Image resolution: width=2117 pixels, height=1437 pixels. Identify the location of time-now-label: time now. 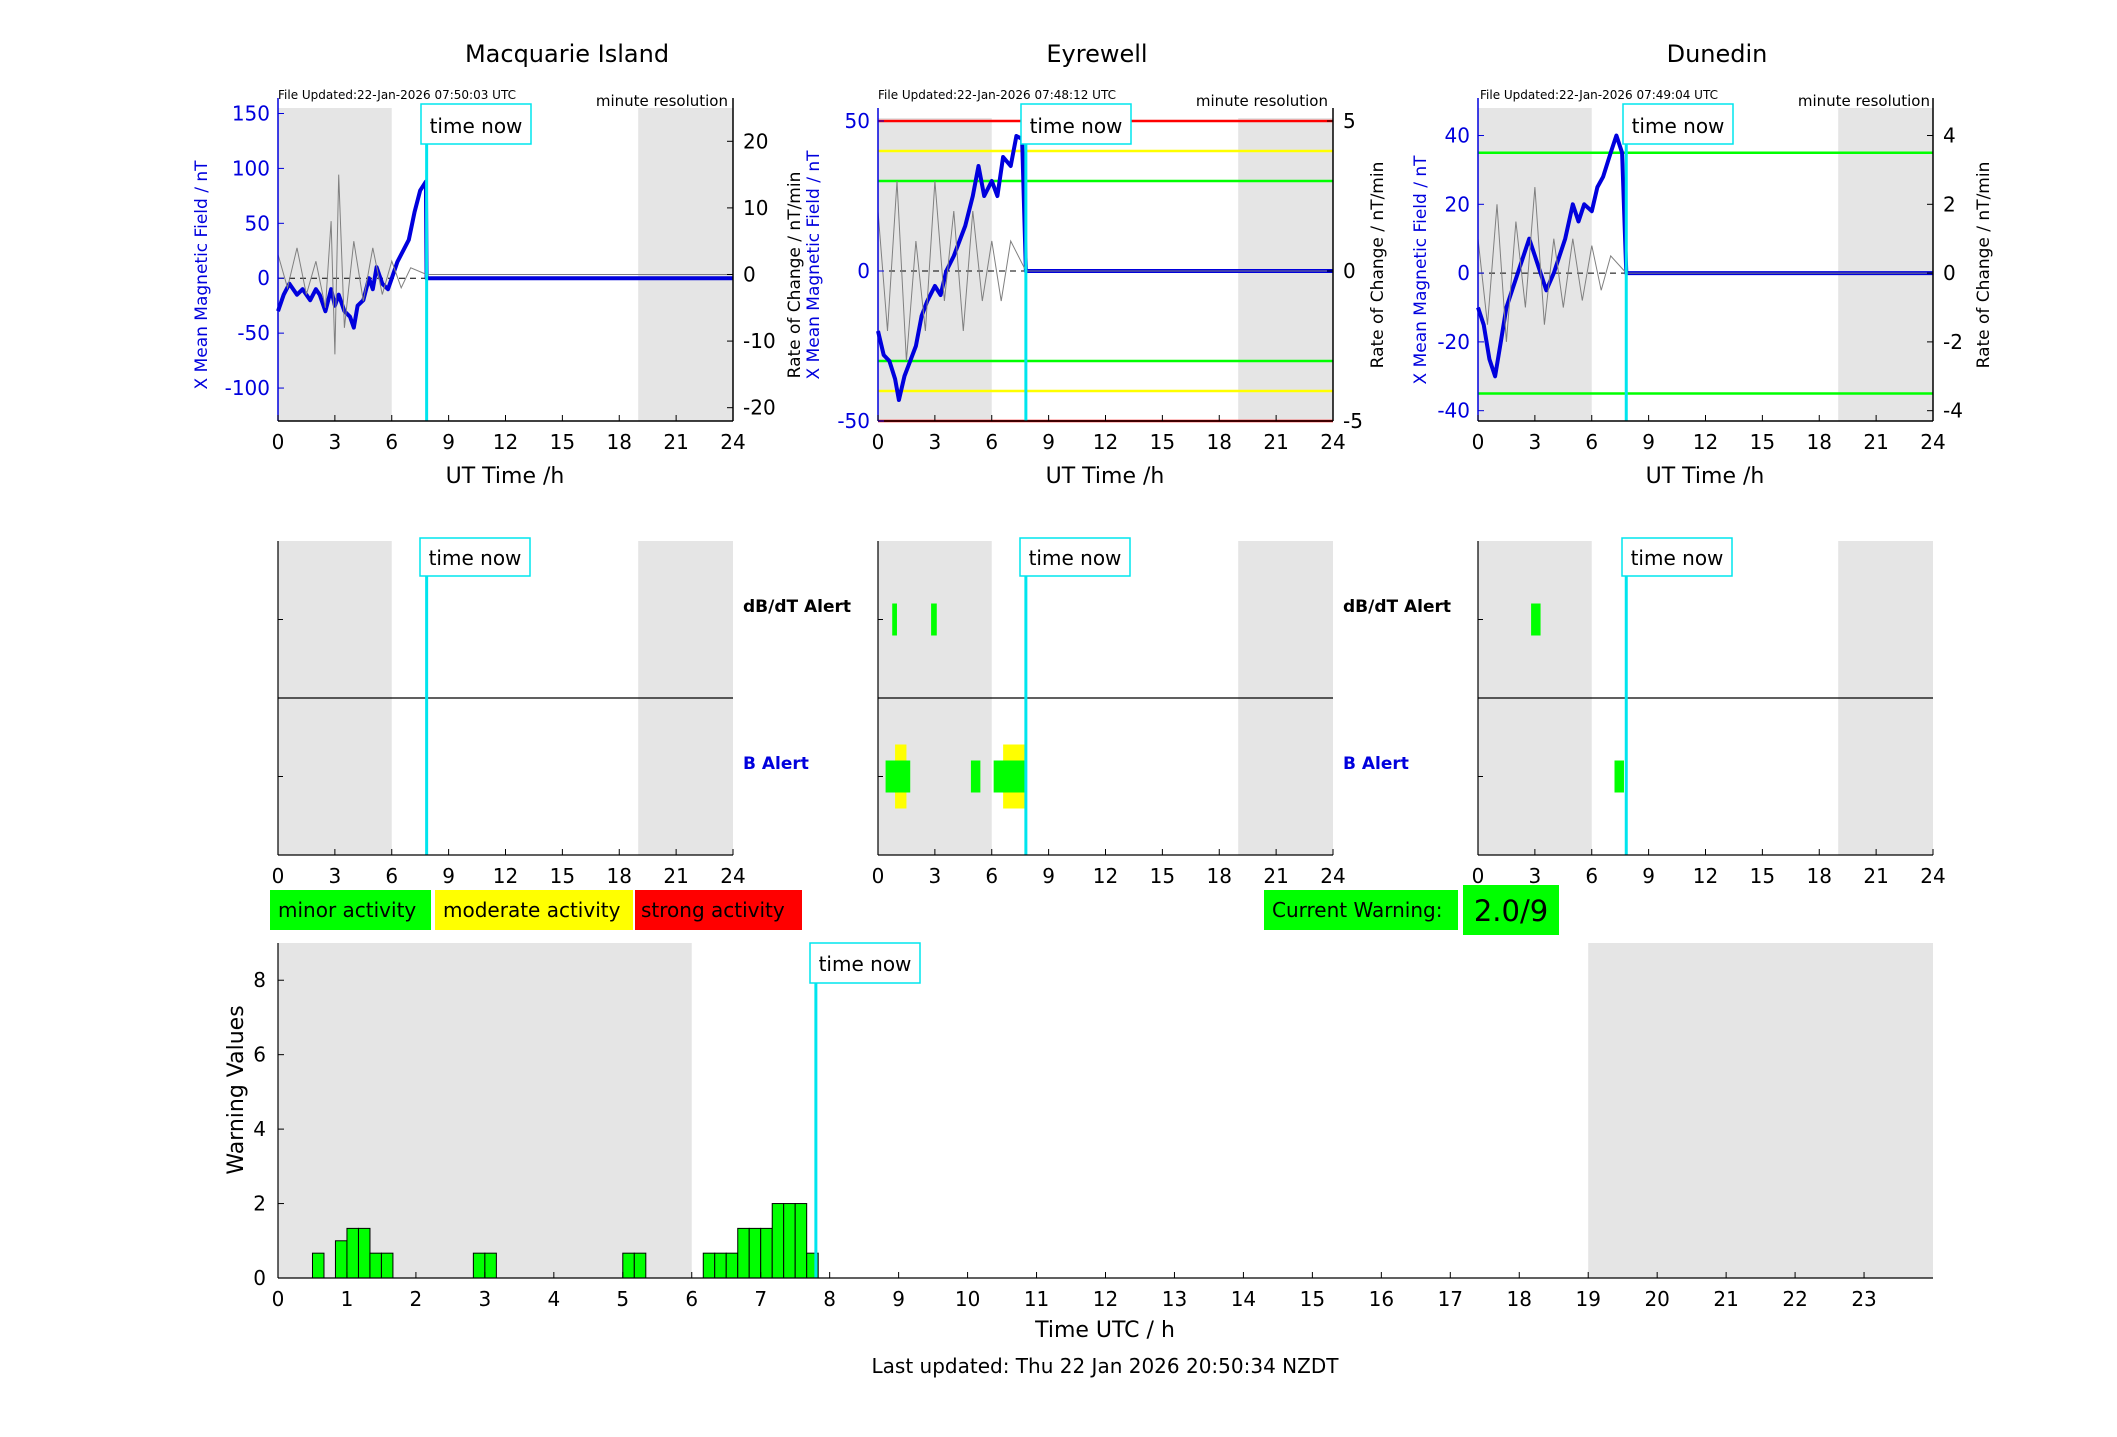
(865, 964).